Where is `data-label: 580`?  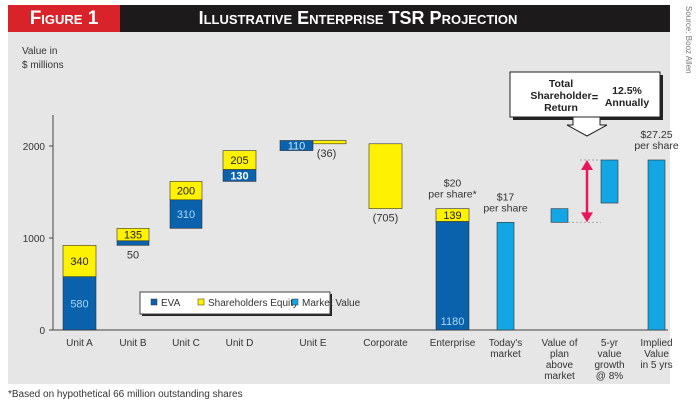
data-label: 580 is located at coordinates (79, 304).